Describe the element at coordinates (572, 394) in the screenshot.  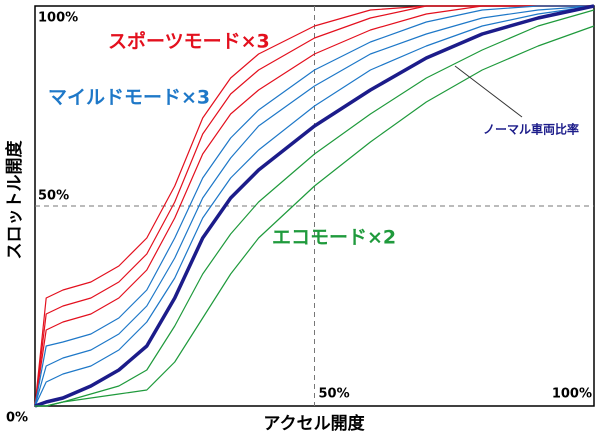
I see `x-tick-label: 100%` at that location.